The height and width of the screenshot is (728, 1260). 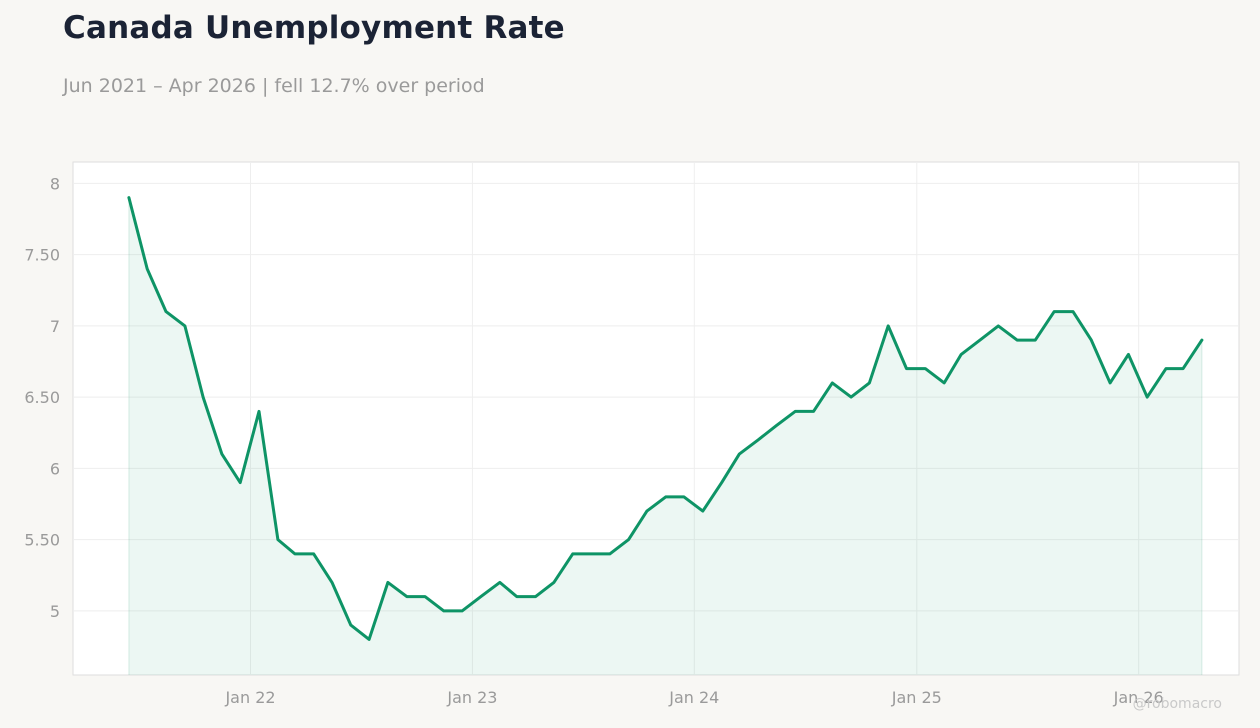 What do you see at coordinates (249, 697) in the screenshot?
I see `x-tick-label: Jan 22` at bounding box center [249, 697].